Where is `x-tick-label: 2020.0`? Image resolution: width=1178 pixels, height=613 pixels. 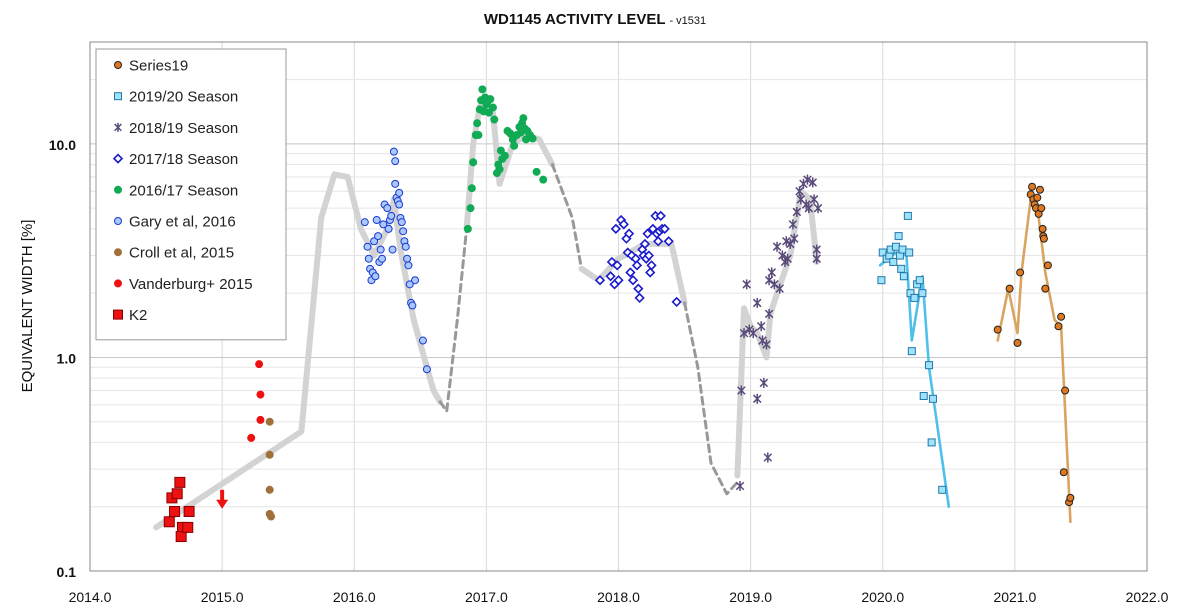
x-tick-label: 2020.0 is located at coordinates (882, 597).